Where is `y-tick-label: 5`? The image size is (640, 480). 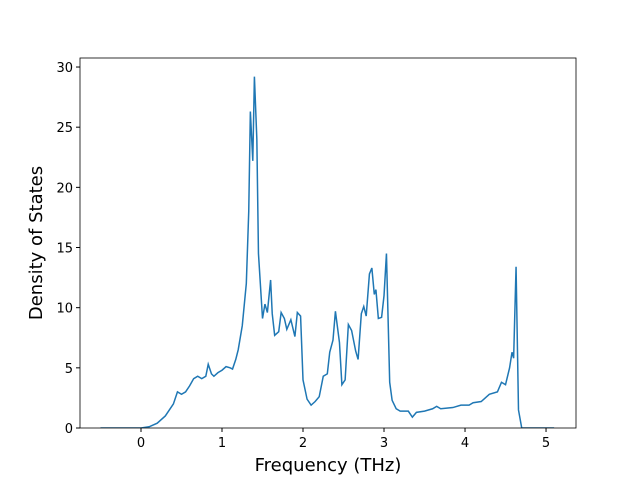
y-tick-label: 5 is located at coordinates (69, 369).